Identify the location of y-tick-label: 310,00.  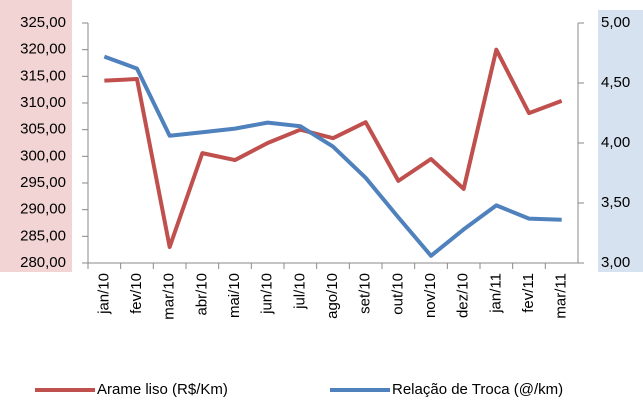
(43, 102).